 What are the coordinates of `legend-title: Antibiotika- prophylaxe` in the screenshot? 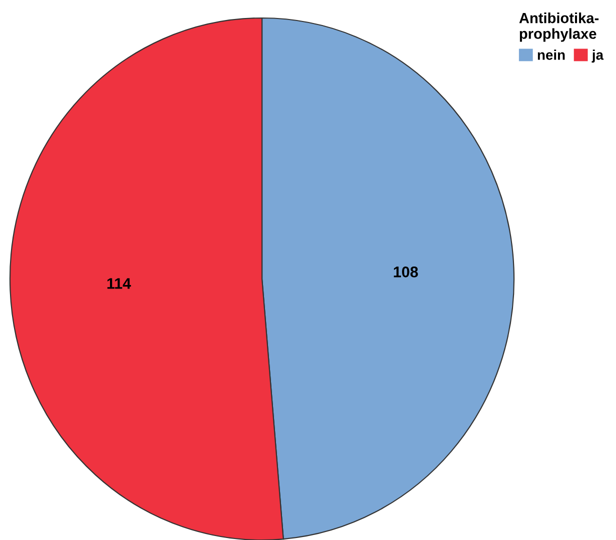 It's located at (559, 27).